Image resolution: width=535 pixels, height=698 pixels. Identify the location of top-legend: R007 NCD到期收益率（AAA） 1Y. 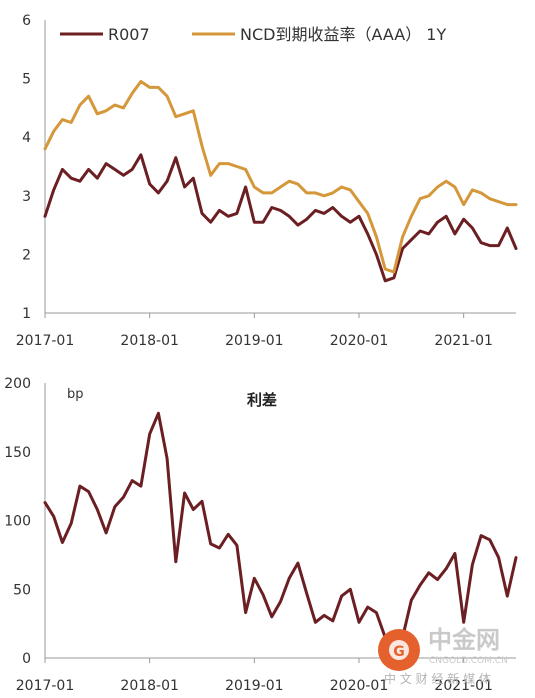
(253, 34).